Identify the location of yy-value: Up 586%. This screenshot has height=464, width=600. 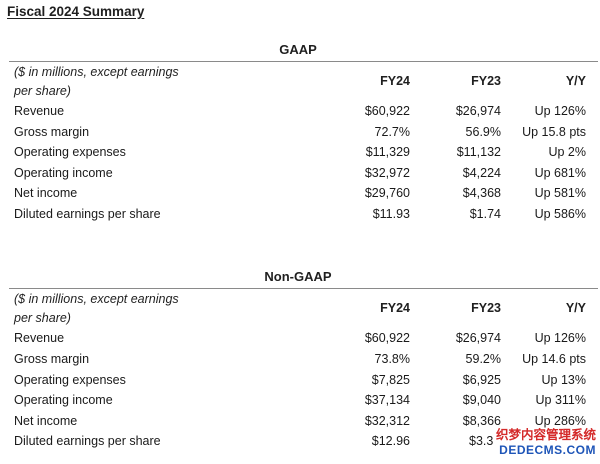
(560, 214).